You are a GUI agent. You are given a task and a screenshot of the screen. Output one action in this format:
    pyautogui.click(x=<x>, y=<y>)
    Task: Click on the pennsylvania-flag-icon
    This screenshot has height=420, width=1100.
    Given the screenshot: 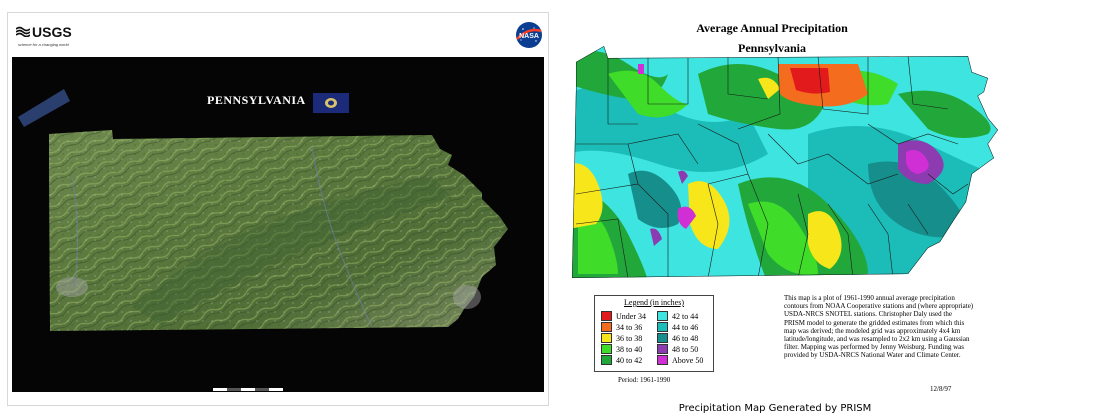 What is the action you would take?
    pyautogui.click(x=331, y=103)
    